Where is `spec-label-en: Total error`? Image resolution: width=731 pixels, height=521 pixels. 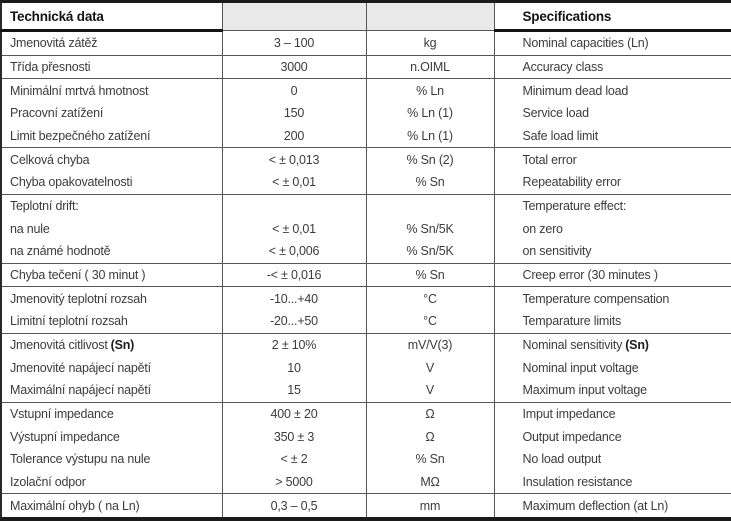 spec-label-en: Total error is located at coordinates (612, 159).